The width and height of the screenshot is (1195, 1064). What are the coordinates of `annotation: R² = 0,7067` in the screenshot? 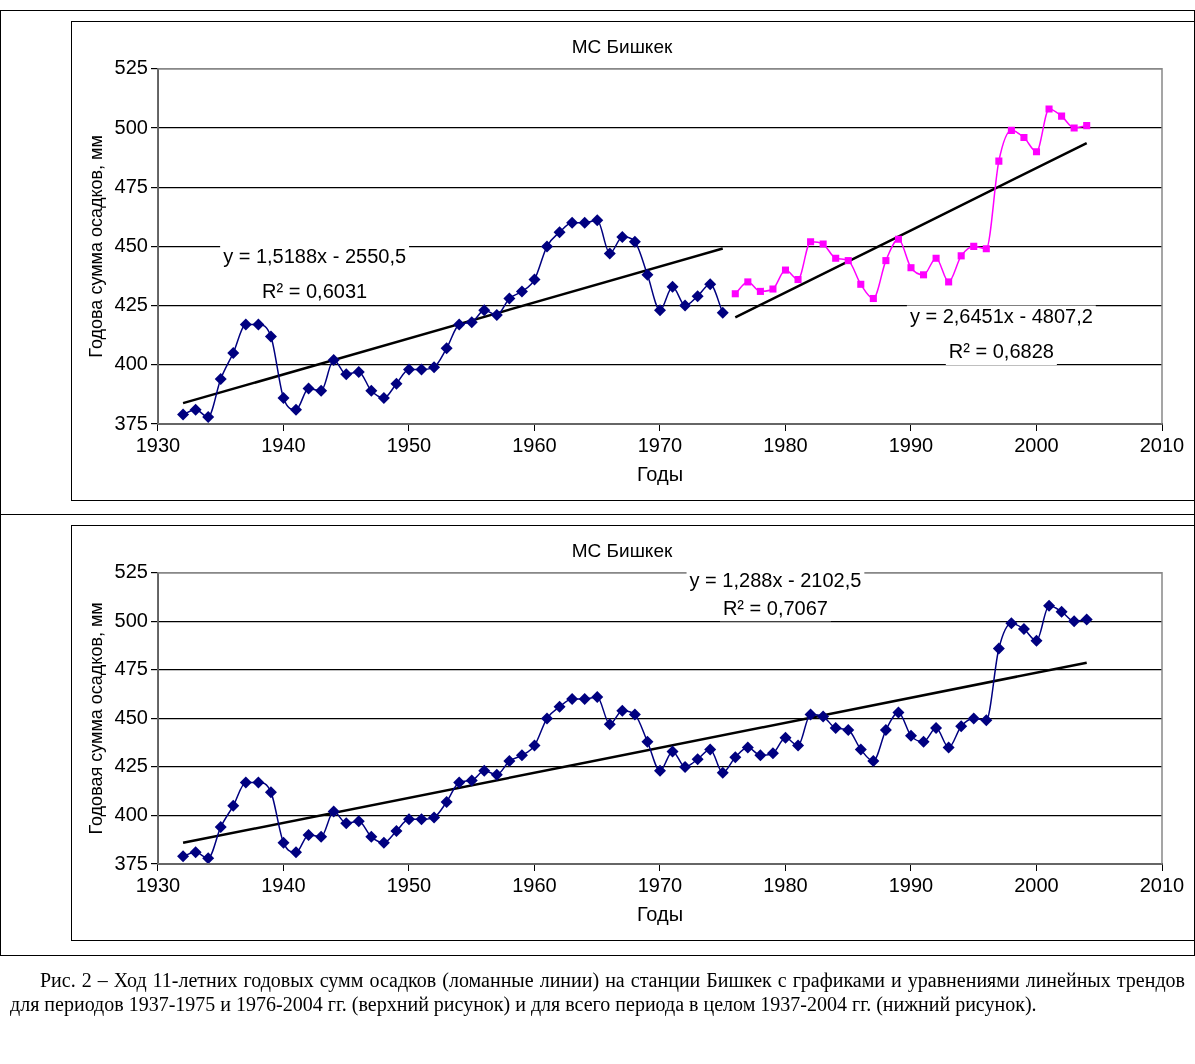 It's located at (775, 607).